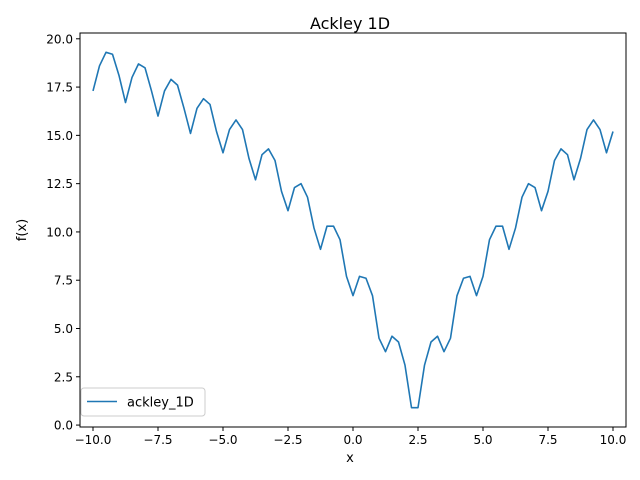  I want to click on y-tick-label: 12.5, so click(59, 184).